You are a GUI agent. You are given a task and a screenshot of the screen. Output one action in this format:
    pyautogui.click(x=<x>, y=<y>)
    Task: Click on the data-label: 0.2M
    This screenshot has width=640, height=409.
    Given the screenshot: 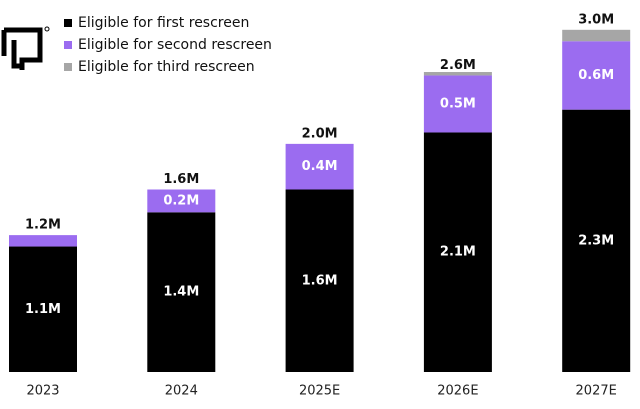 What is the action you would take?
    pyautogui.click(x=181, y=200)
    